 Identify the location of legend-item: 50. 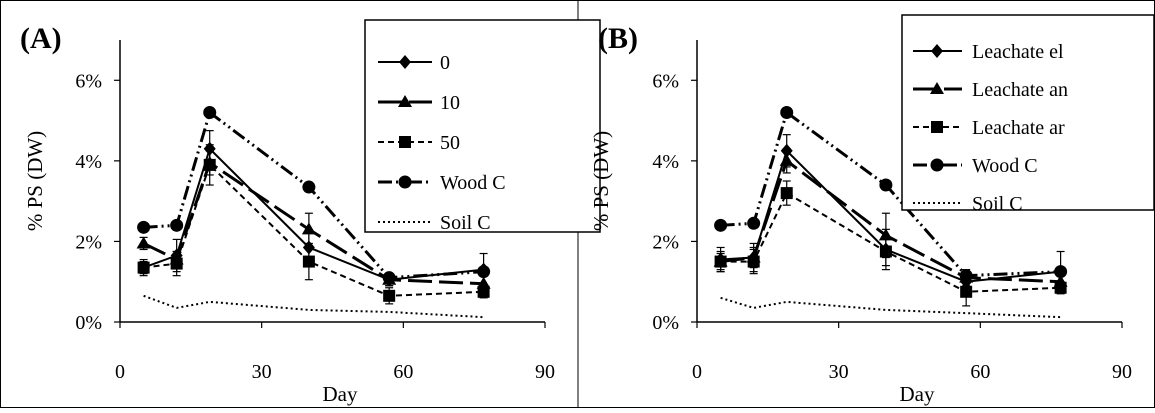
(419, 143).